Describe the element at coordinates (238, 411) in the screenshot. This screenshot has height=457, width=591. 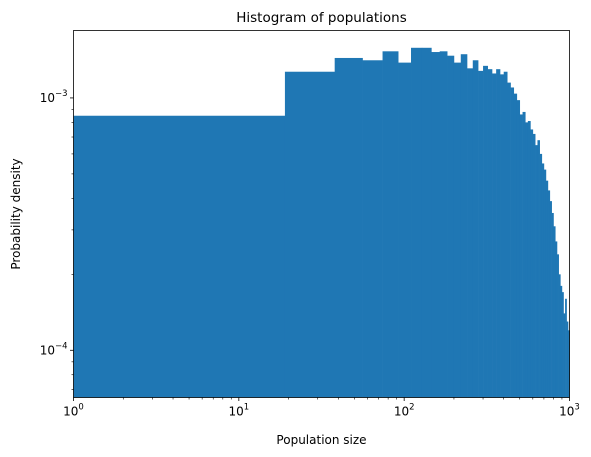
I see `x-tick-label: 10¹` at that location.